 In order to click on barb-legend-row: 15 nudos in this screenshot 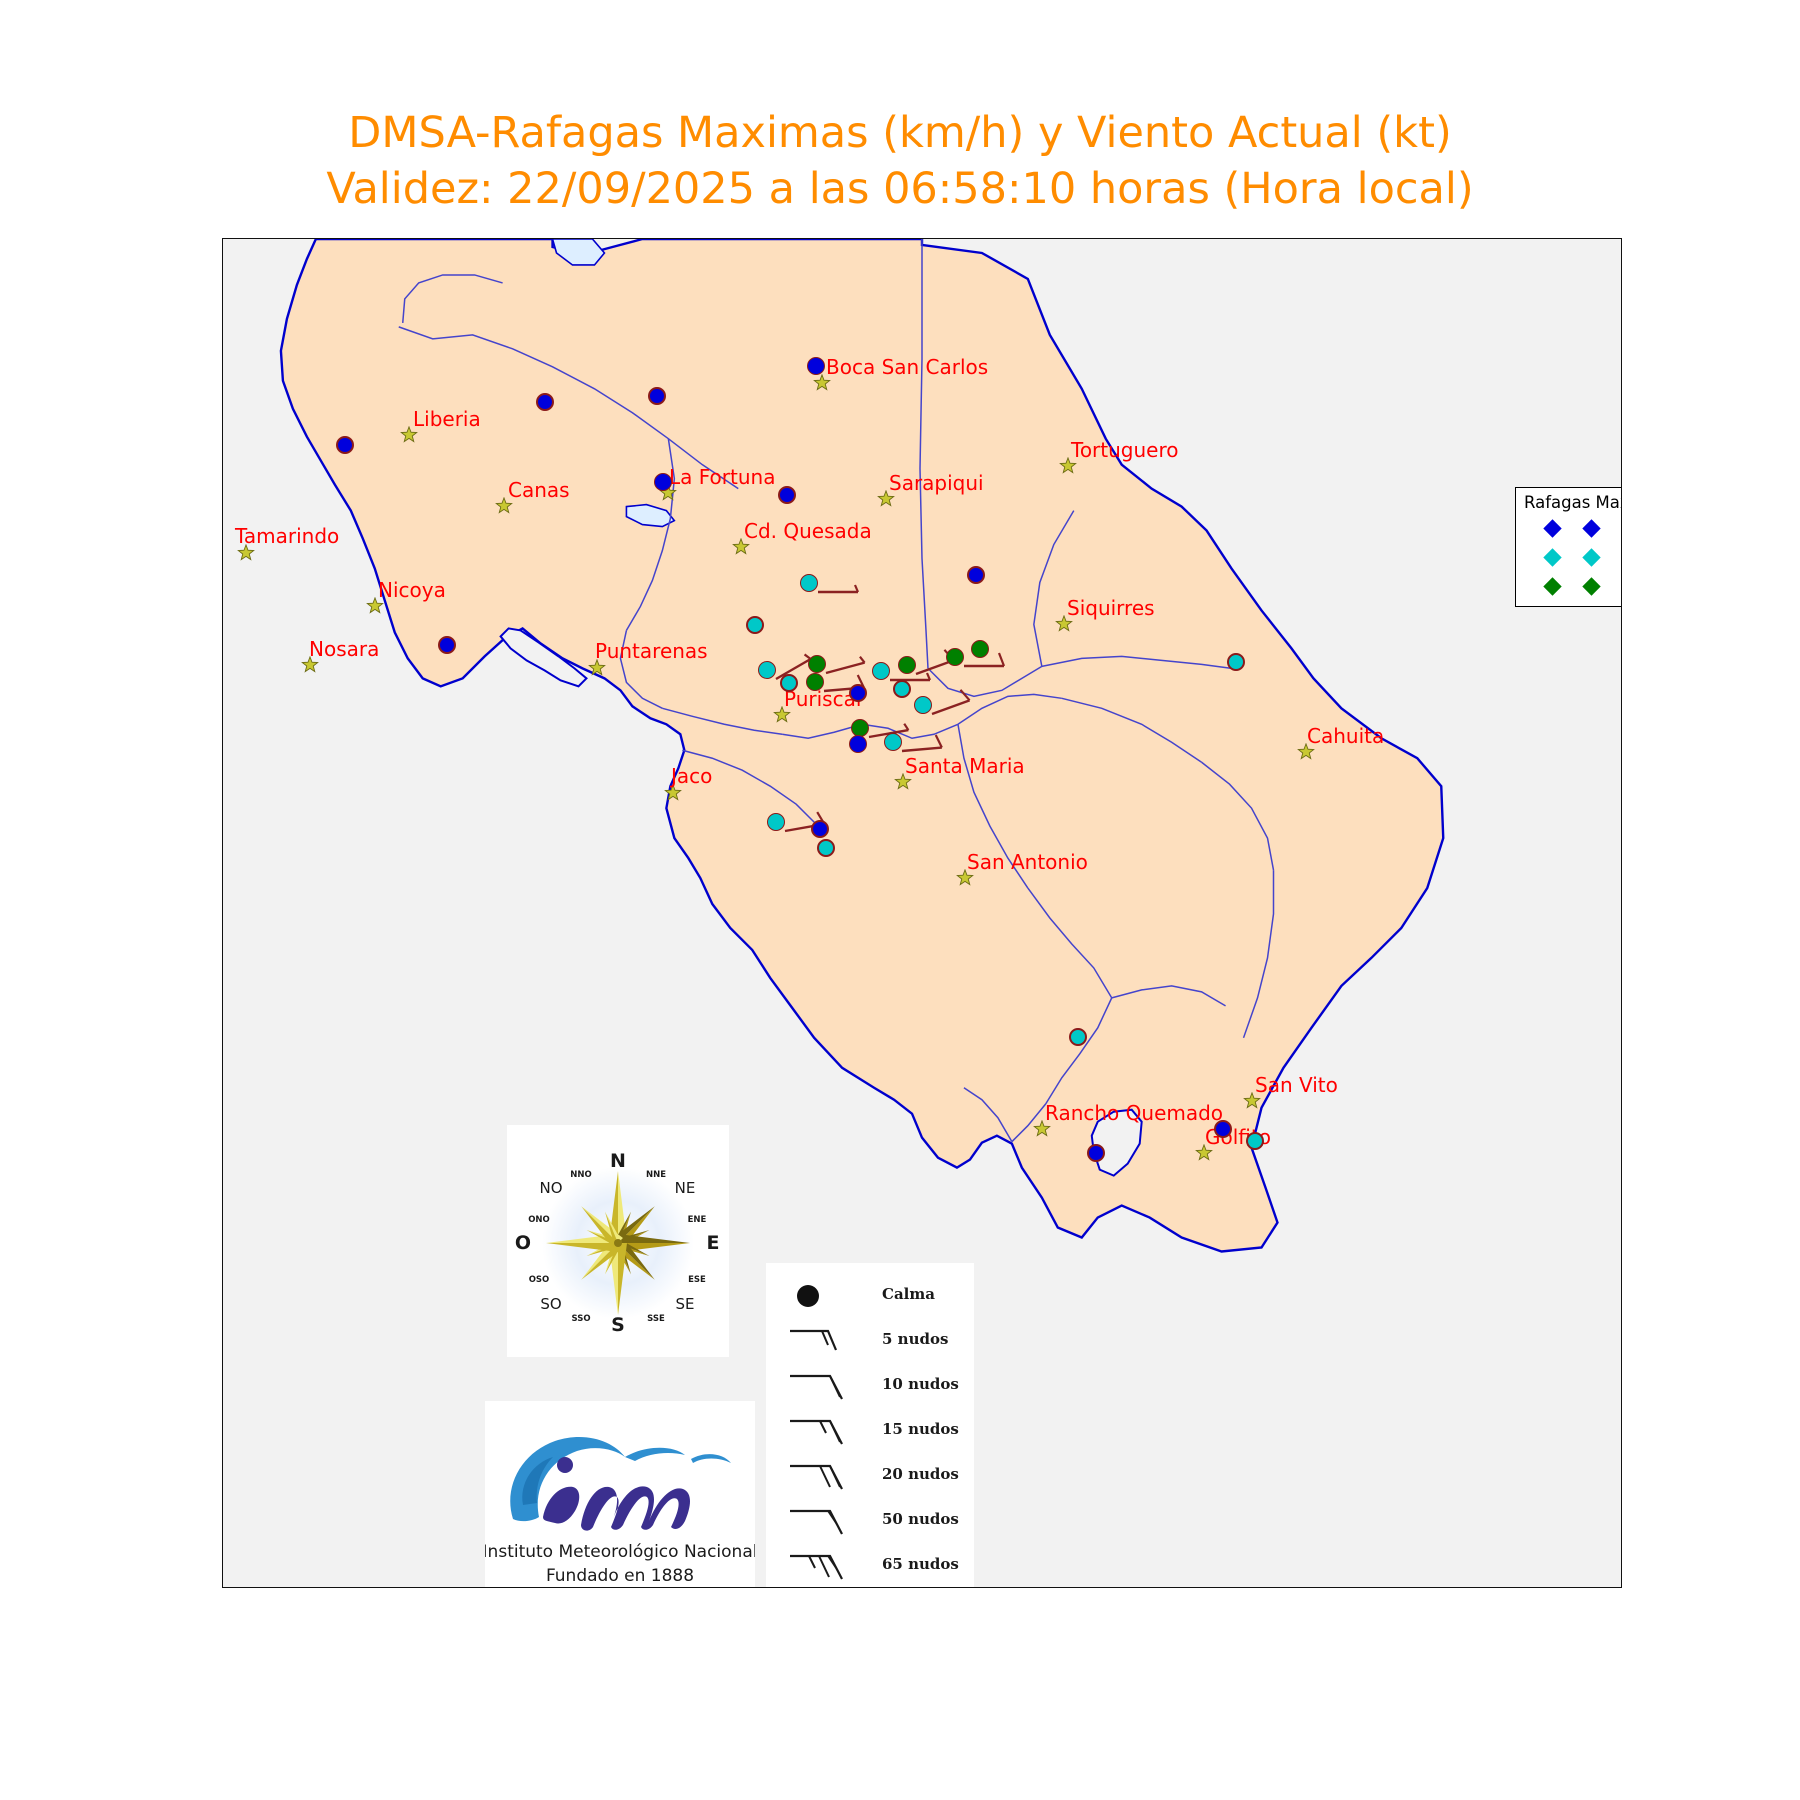, I will do `click(870, 1431)`.